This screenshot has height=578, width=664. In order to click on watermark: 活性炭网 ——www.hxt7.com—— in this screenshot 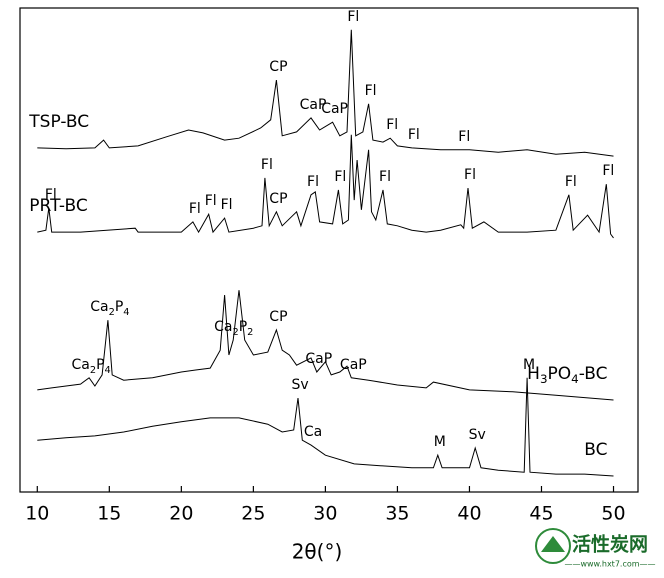, I will do `click(595, 548)`.